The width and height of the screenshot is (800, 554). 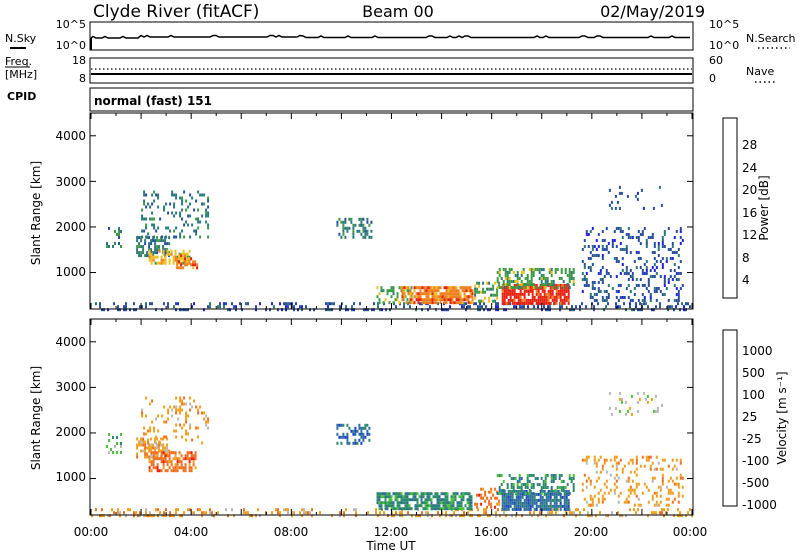 What do you see at coordinates (771, 38) in the screenshot?
I see `noise-search-label: N.Search` at bounding box center [771, 38].